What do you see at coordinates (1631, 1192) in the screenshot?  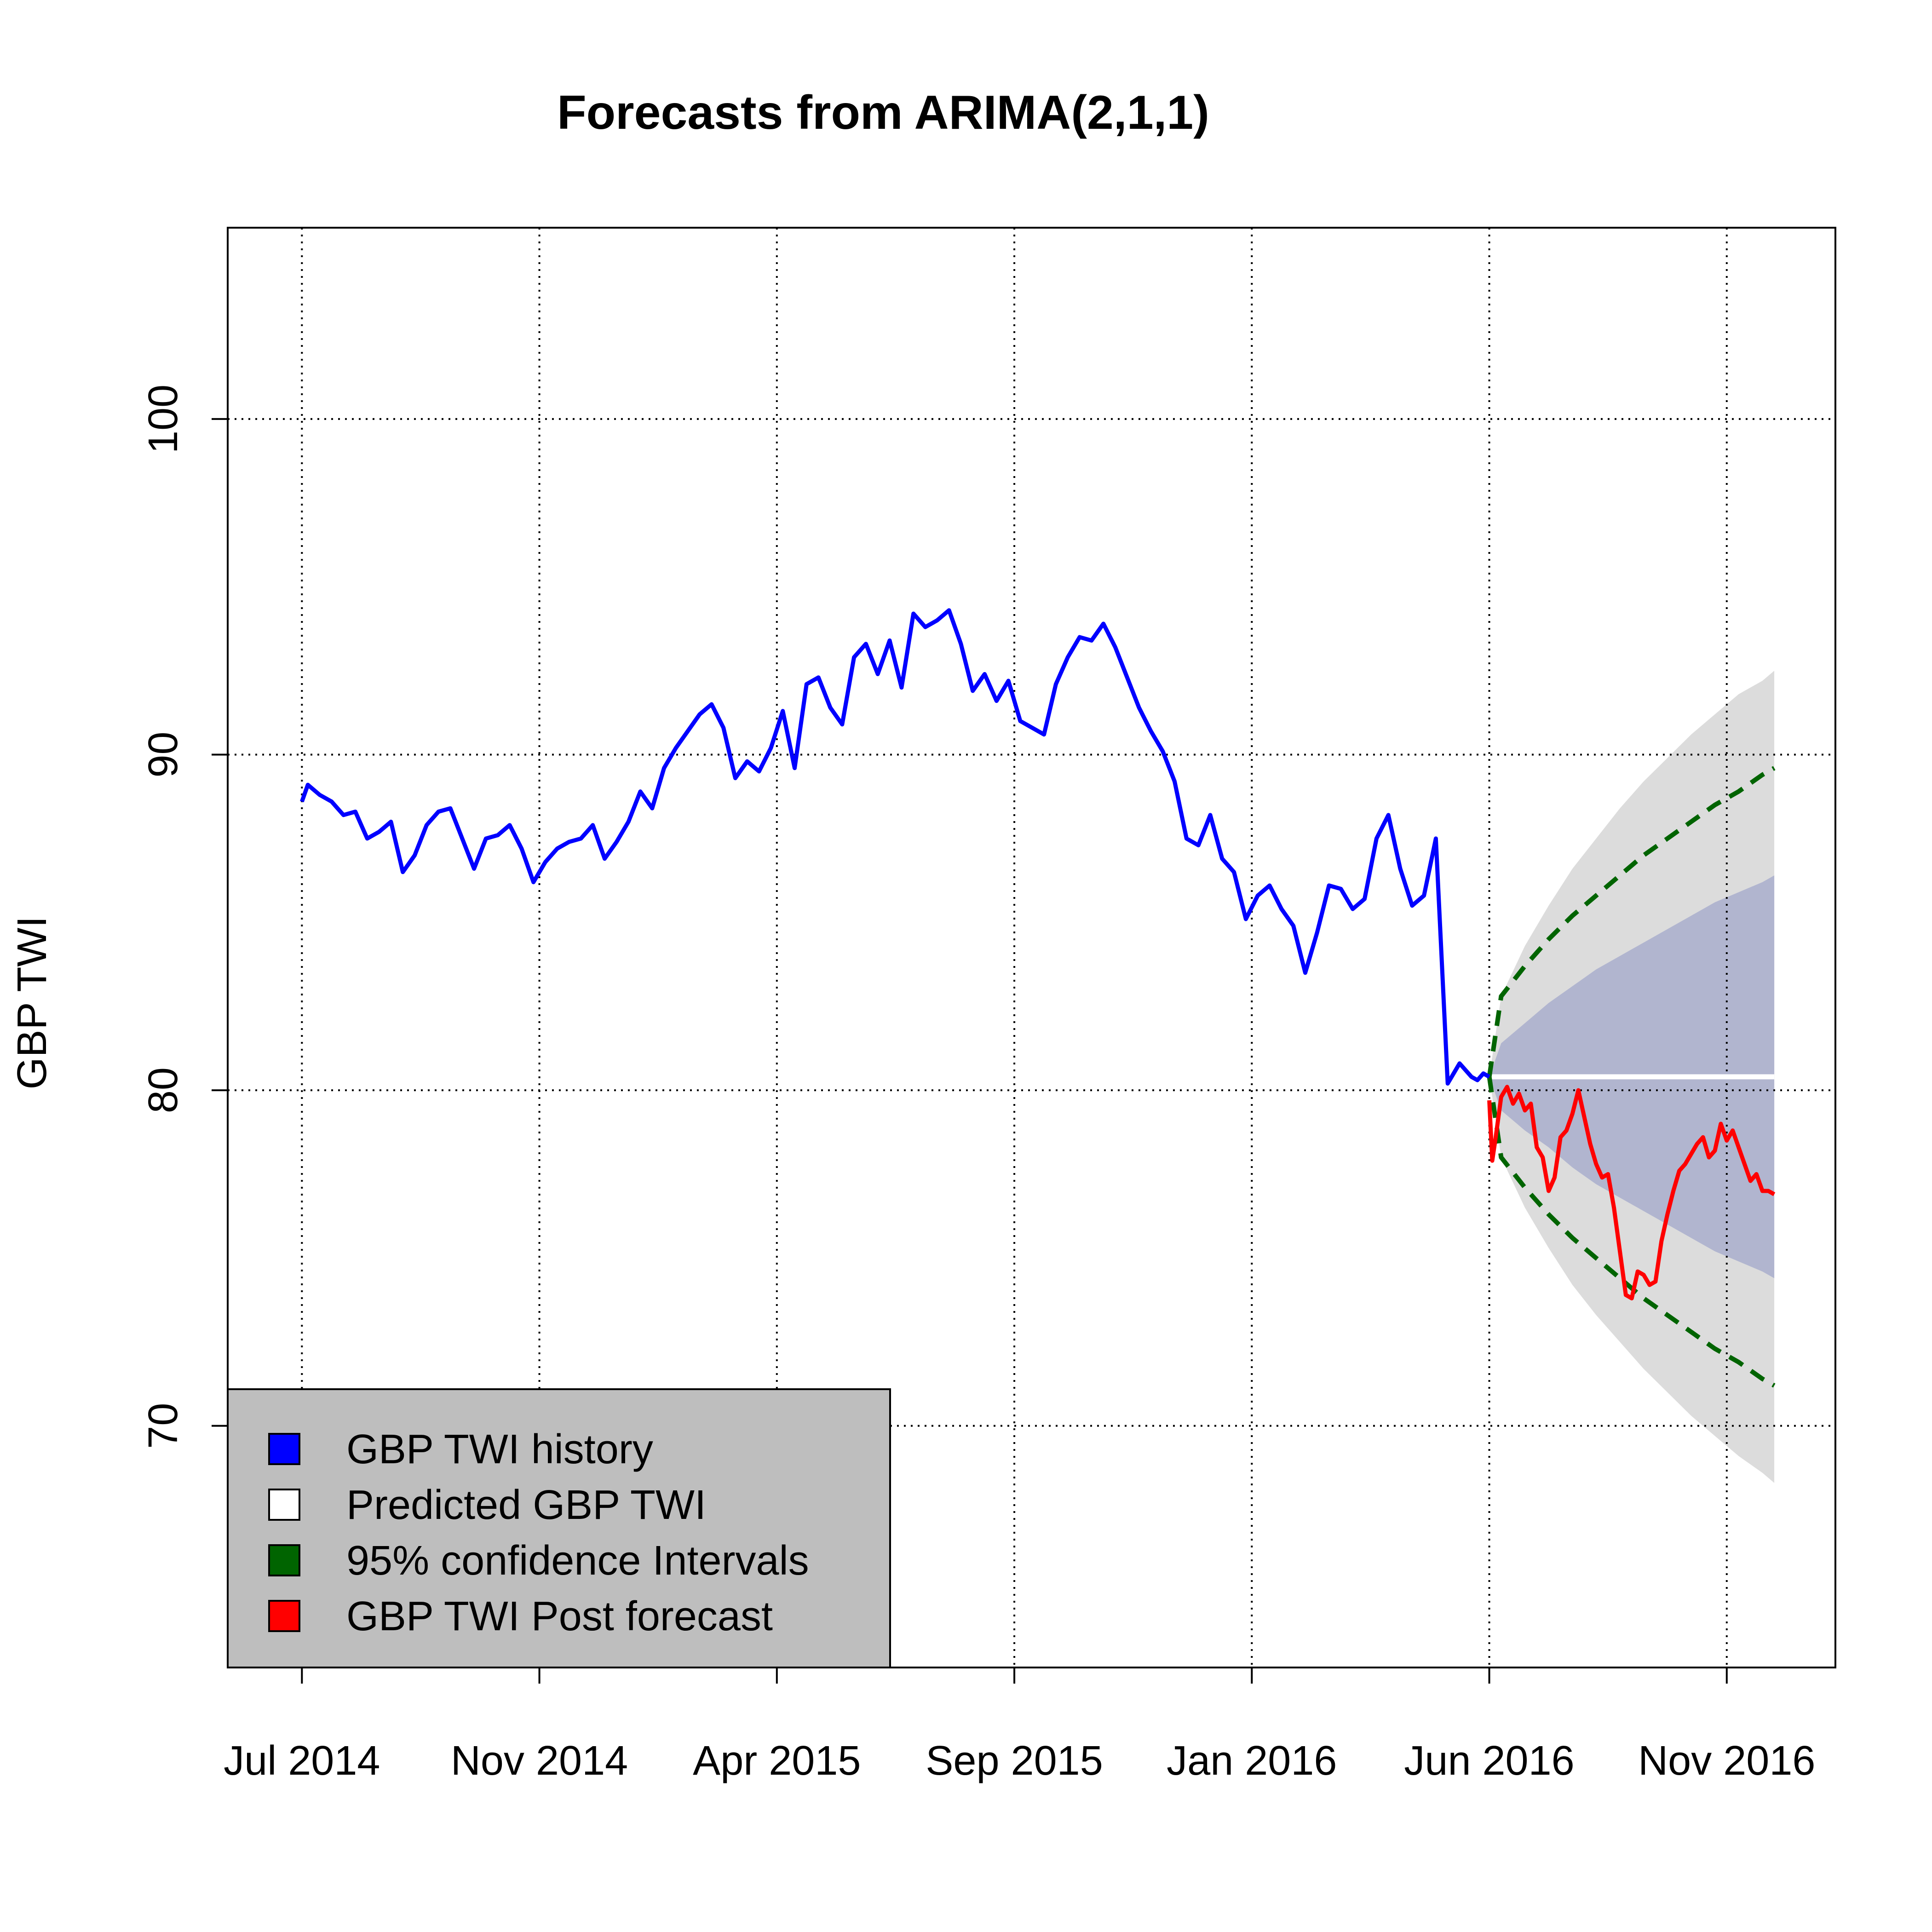 I see `post-forecast-line` at bounding box center [1631, 1192].